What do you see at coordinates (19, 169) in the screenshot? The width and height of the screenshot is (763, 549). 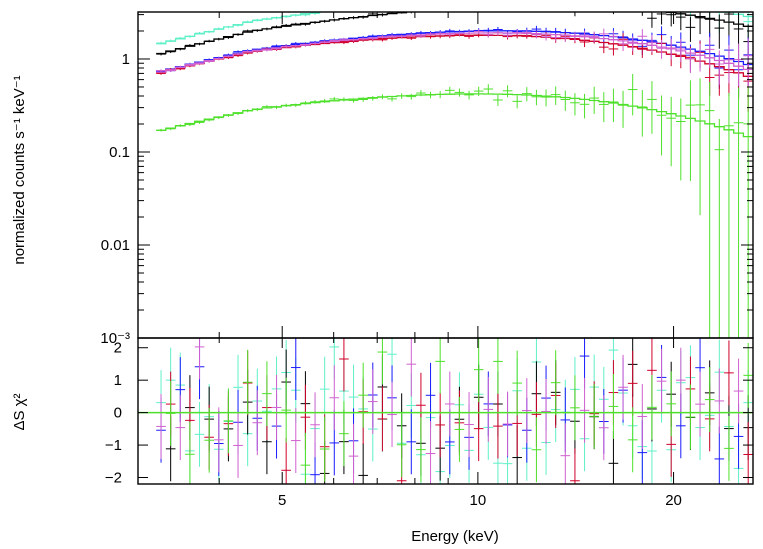 I see `top-y-axis-label: normalized counts s⁻¹ keV⁻¹` at bounding box center [19, 169].